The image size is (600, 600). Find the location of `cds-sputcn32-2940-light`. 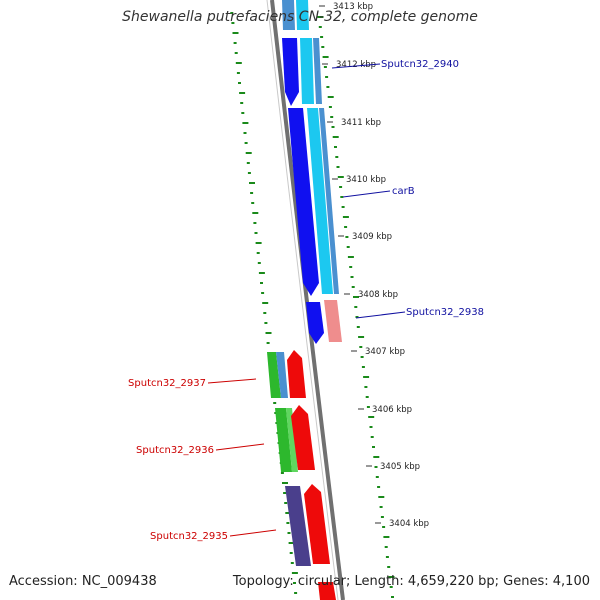

cds-sputcn32-2940-light is located at coordinates (307, 71).